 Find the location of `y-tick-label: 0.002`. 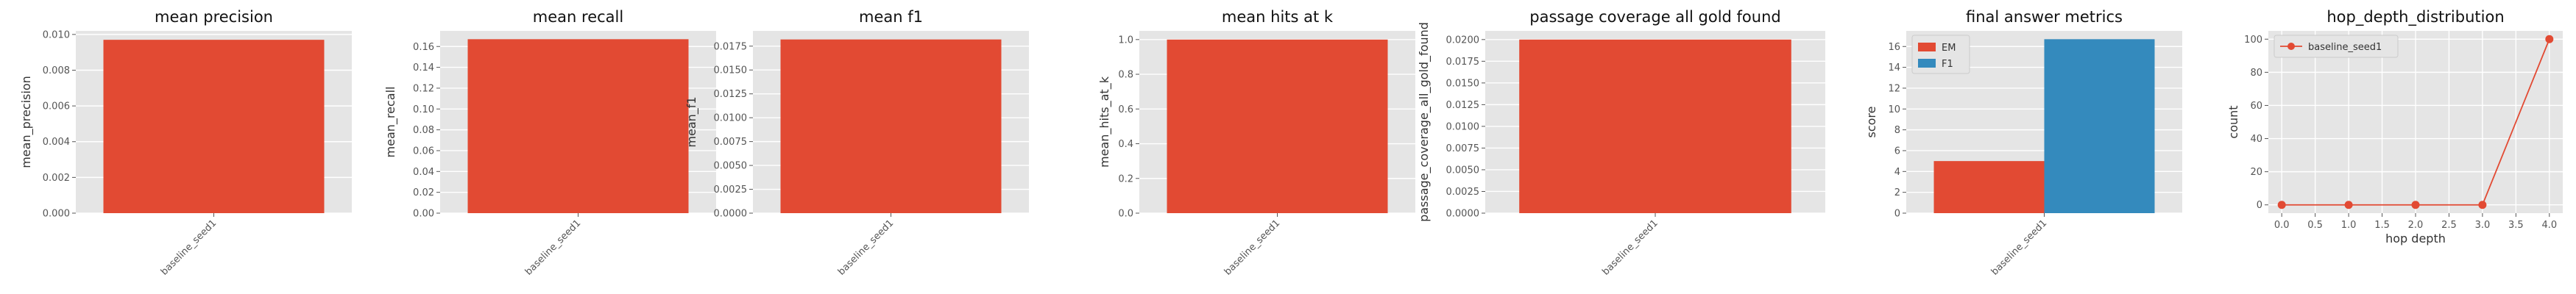

y-tick-label: 0.002 is located at coordinates (57, 178).